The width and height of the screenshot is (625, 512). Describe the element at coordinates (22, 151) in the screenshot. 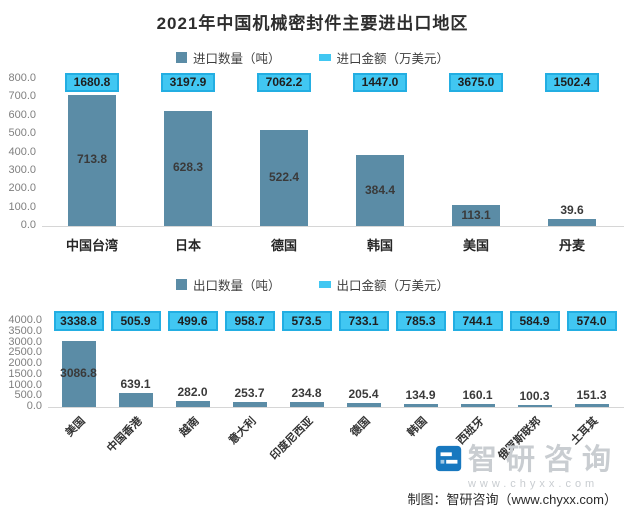

I see `y-axis-tick-label: 400.0` at that location.